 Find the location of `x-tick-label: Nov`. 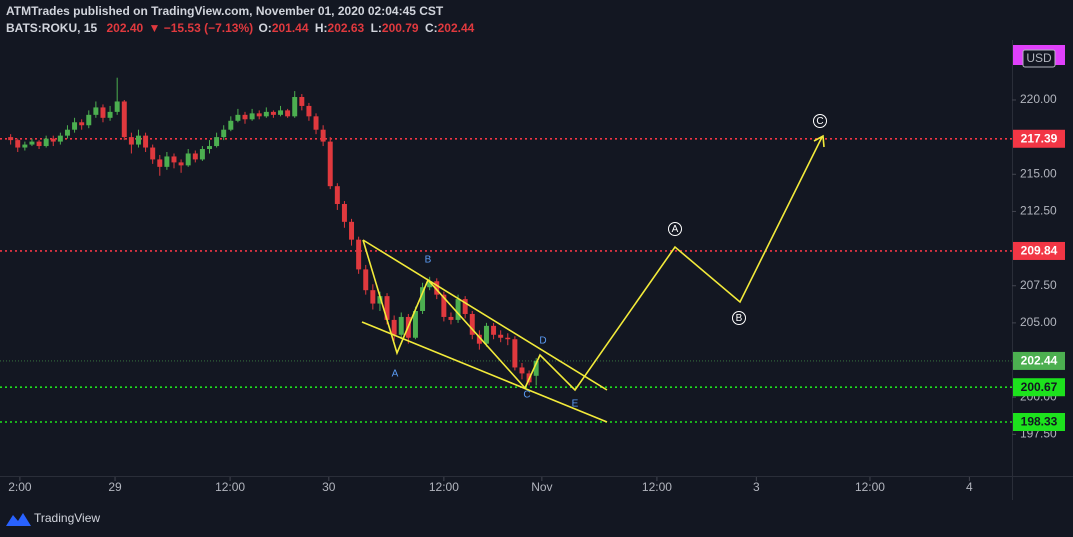

x-tick-label: Nov is located at coordinates (541, 487).